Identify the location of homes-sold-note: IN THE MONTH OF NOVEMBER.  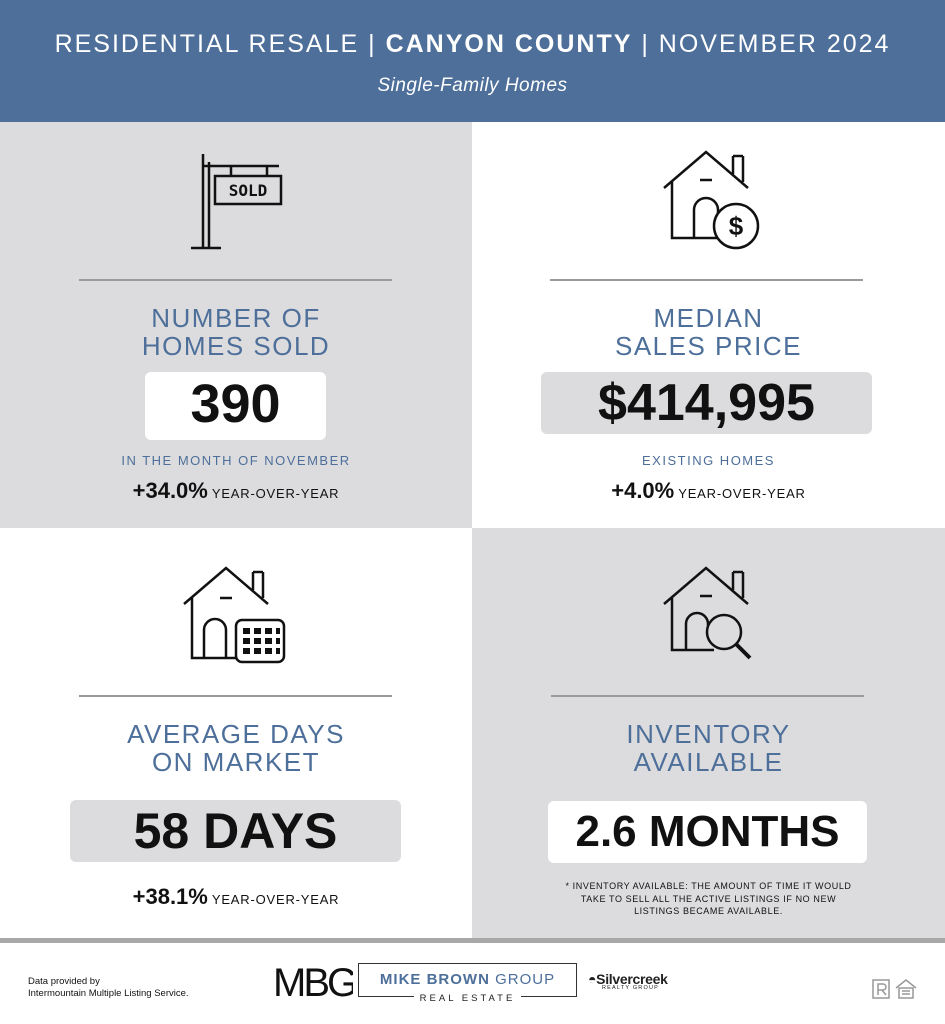
(236, 460).